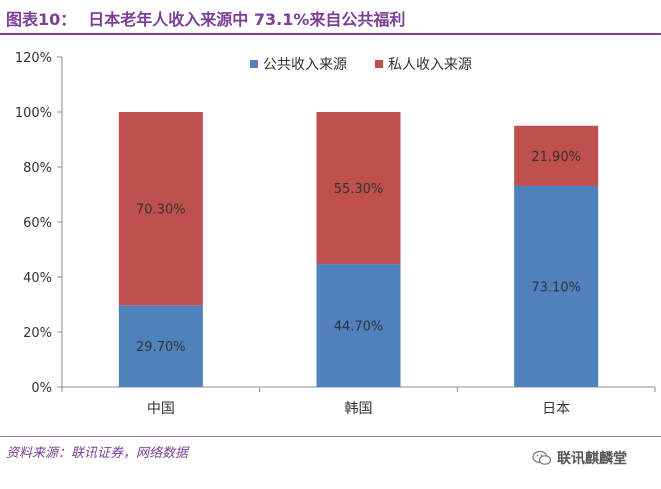 The image size is (661, 489). Describe the element at coordinates (359, 409) in the screenshot. I see `x-tick-label: 韩国` at that location.